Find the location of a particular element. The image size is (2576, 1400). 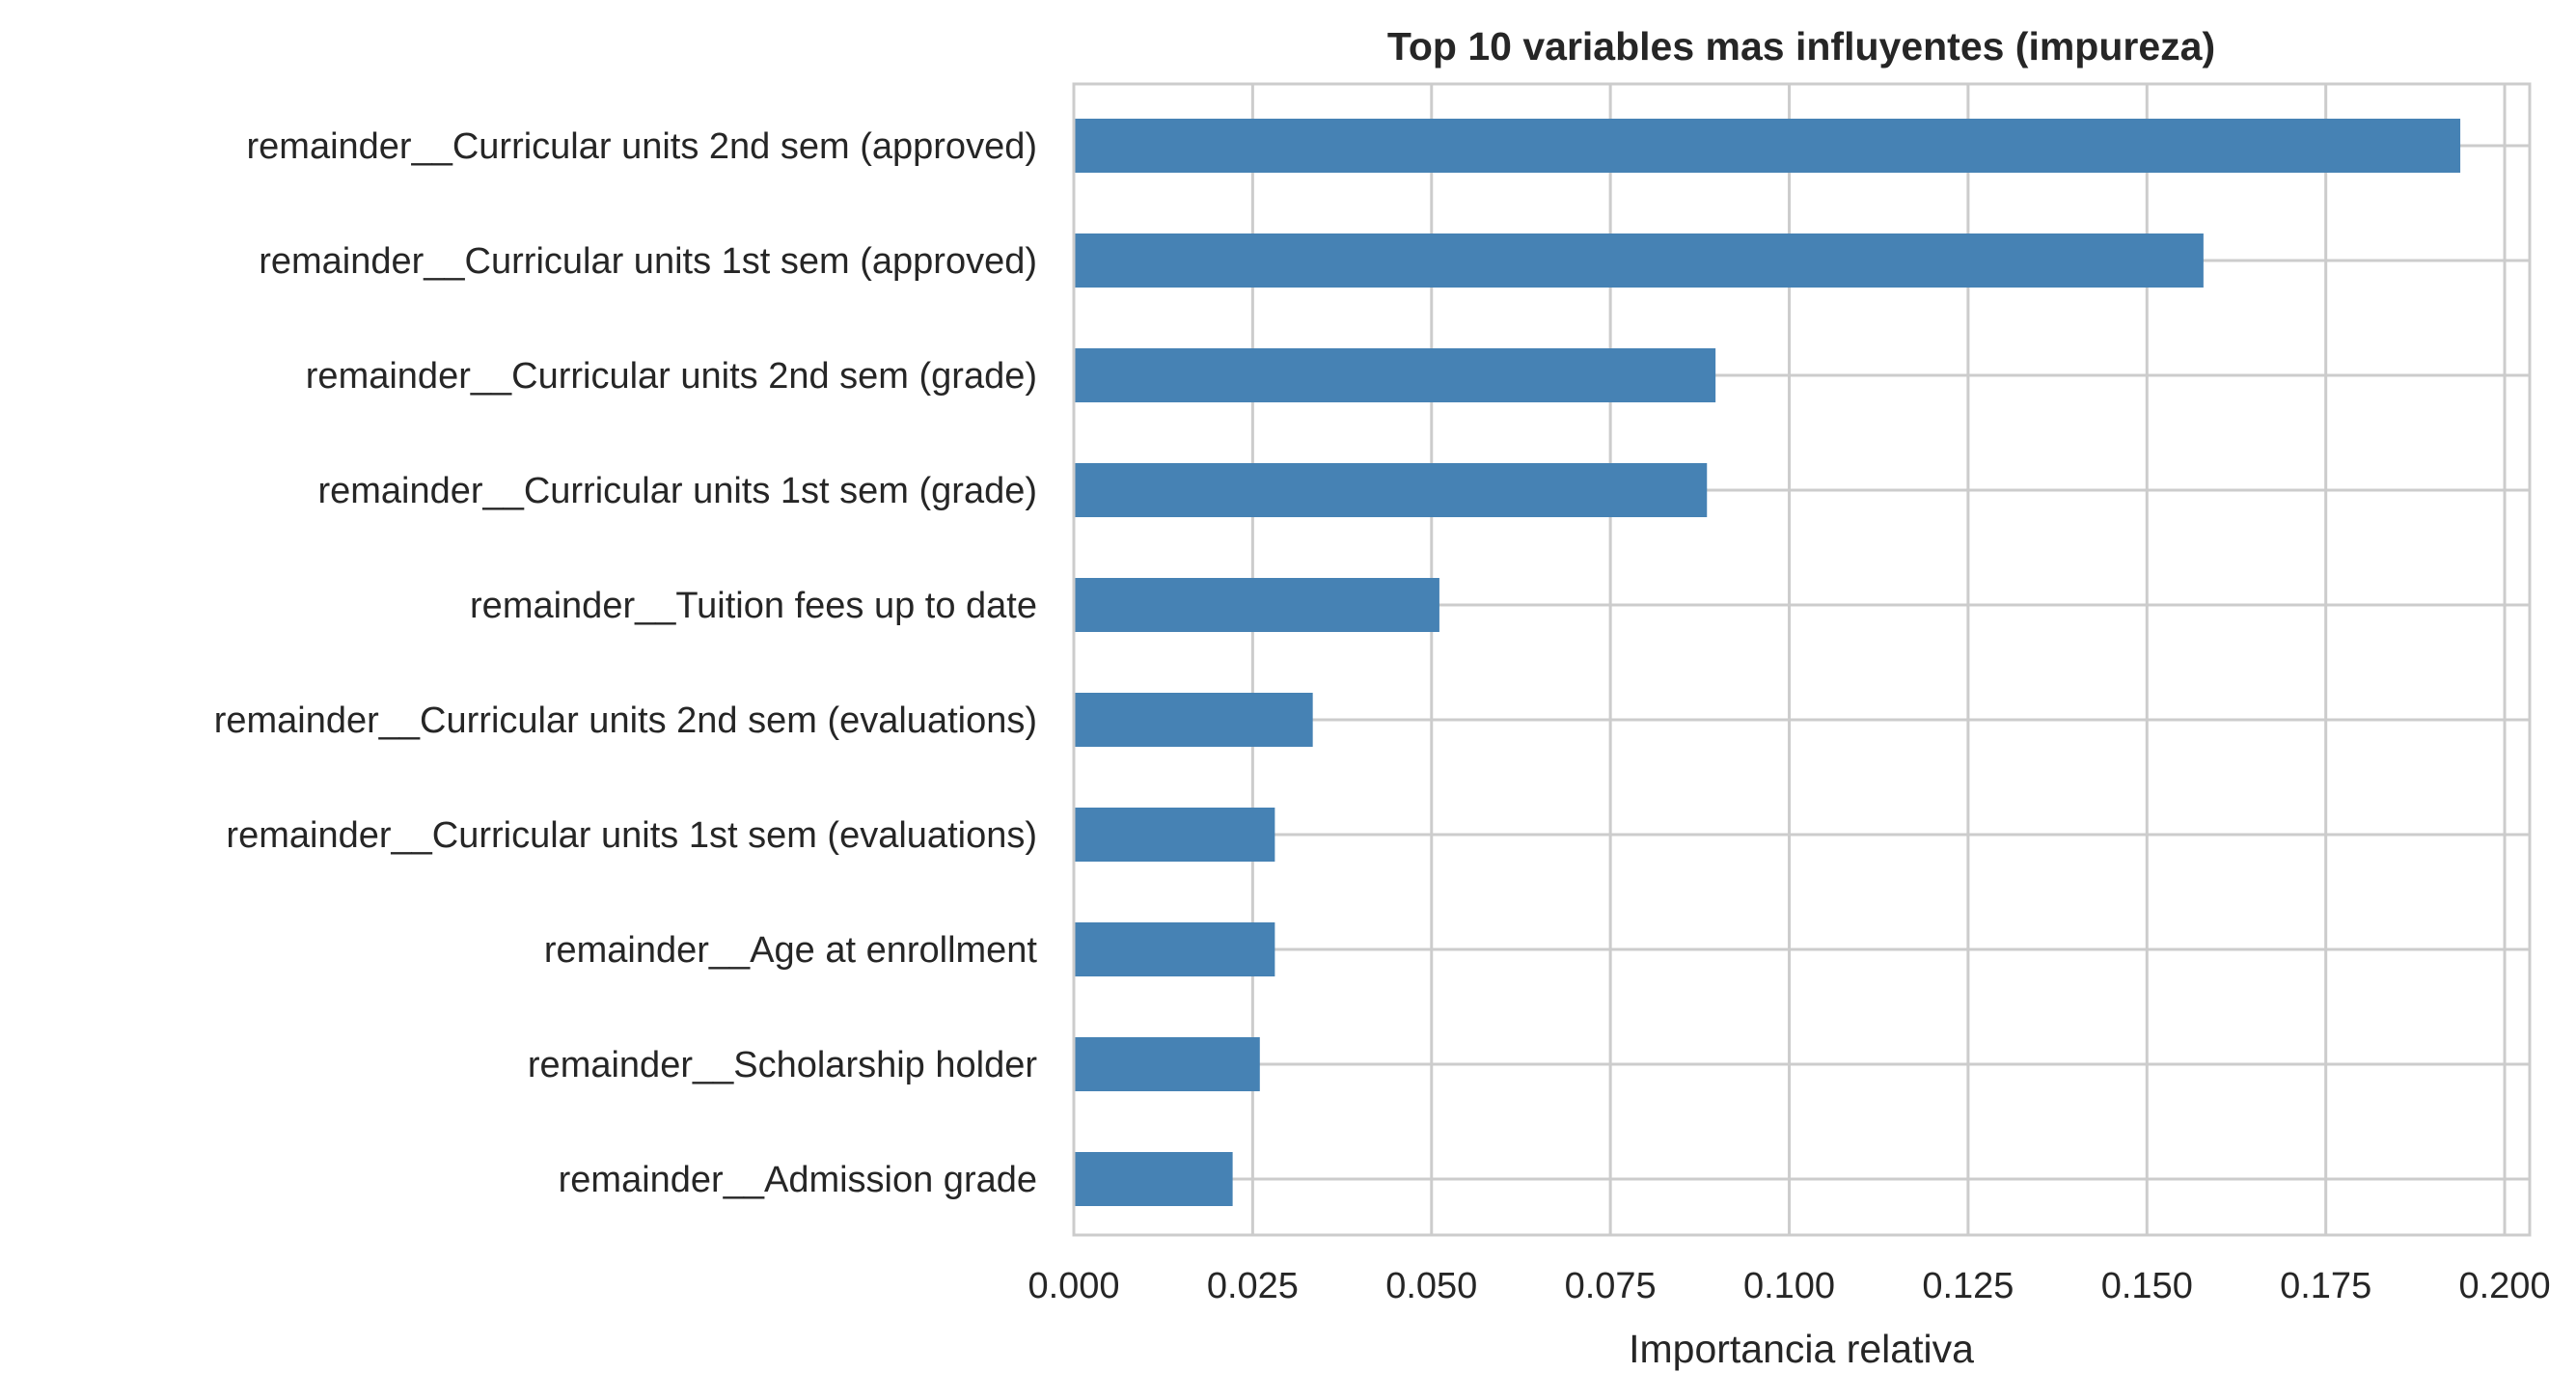

x-tick-label: 0.175 is located at coordinates (2325, 1286).